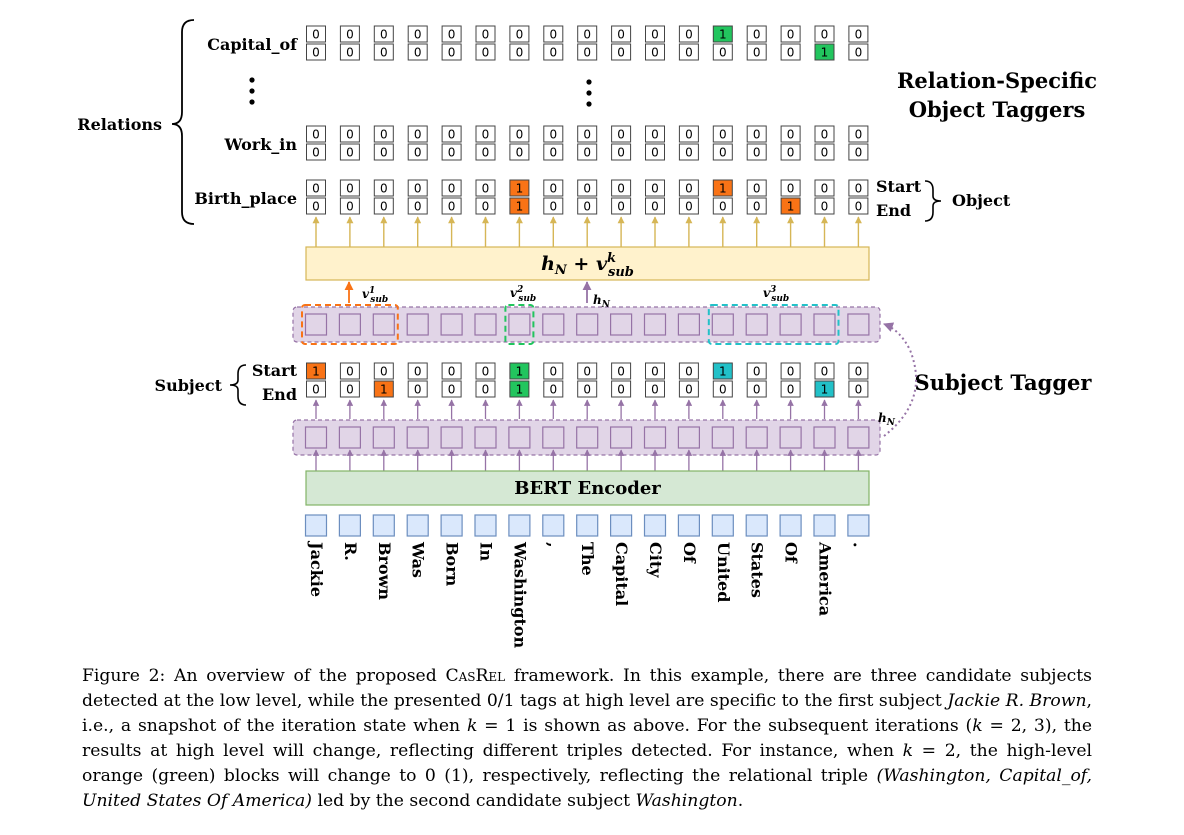  Describe the element at coordinates (686, 801) in the screenshot. I see `caption-washington: Washington` at that location.